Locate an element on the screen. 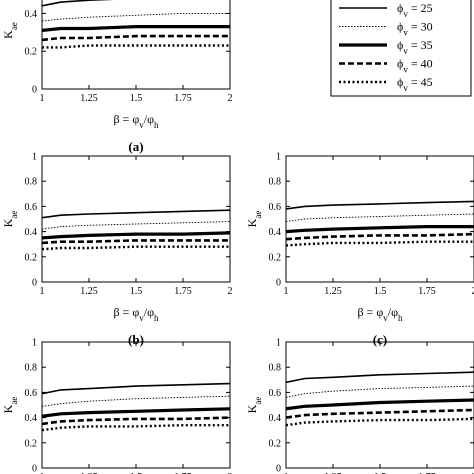 This screenshot has height=474, width=474. panel-label: (b) is located at coordinates (136, 339).